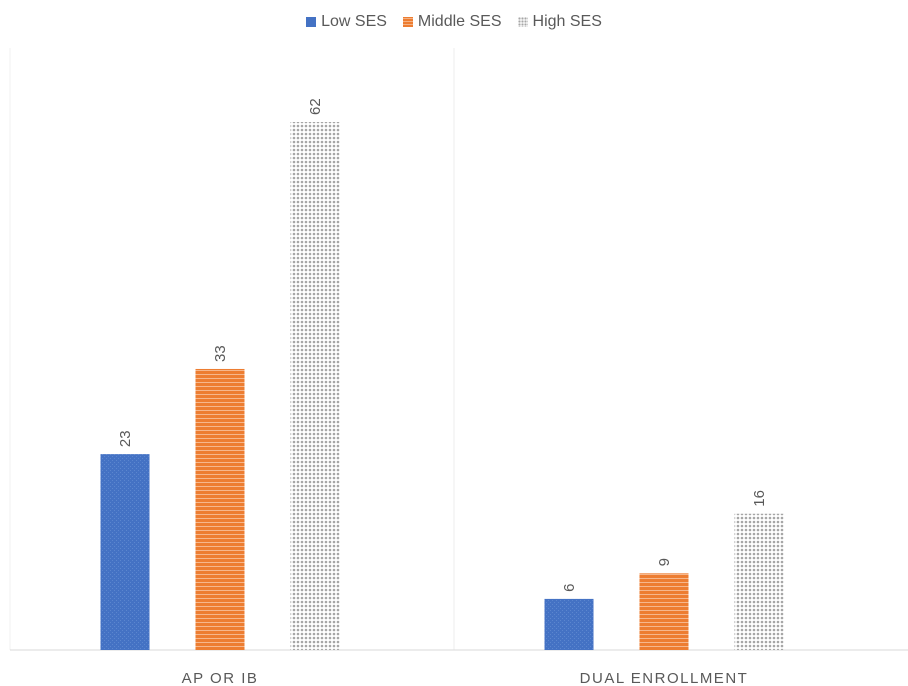  I want to click on data-label: 6, so click(569, 588).